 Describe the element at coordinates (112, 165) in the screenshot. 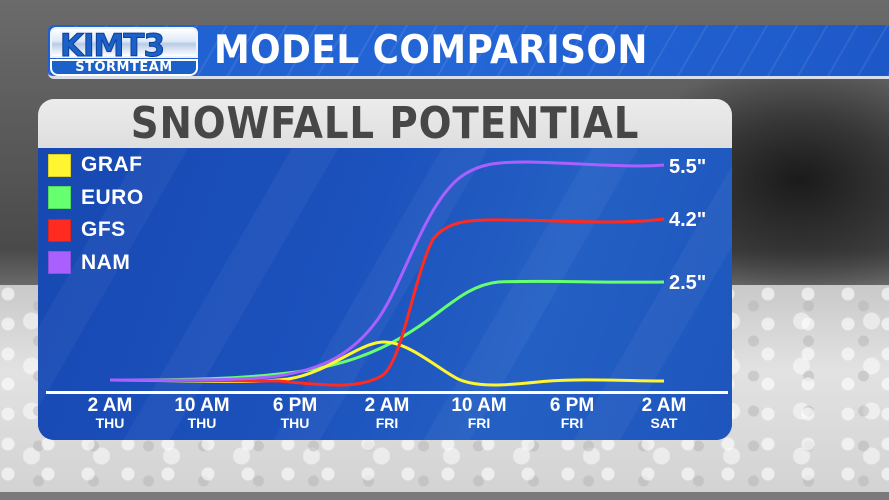

I see `legend-label: GRAF` at that location.